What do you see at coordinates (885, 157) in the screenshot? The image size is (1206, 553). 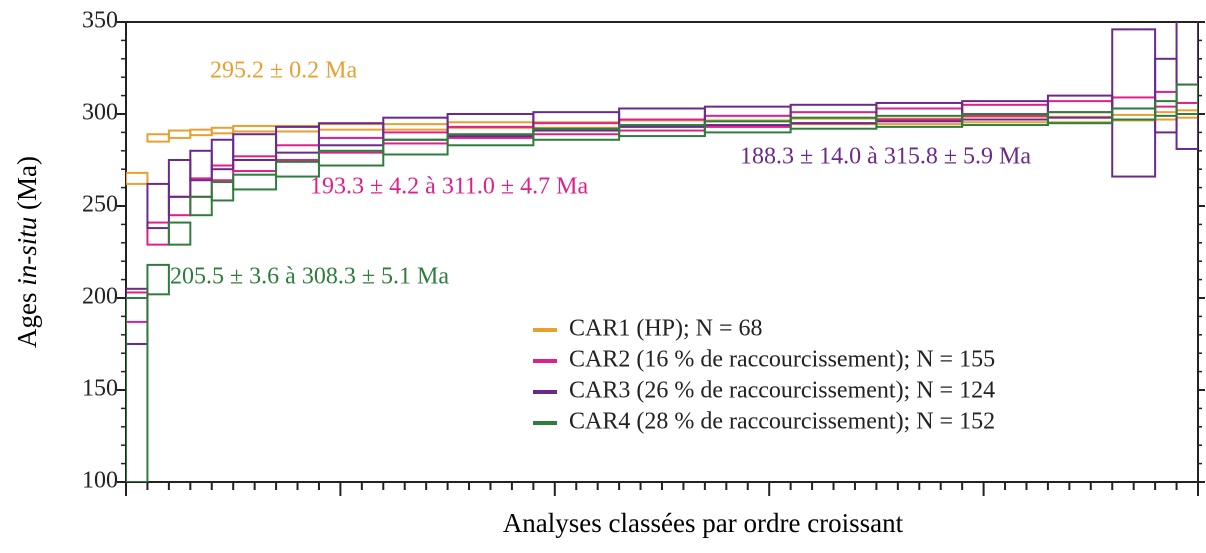 I see `annotation: 188.3 ± 14.0 à 315.8 ± 5.9 Ma` at bounding box center [885, 157].